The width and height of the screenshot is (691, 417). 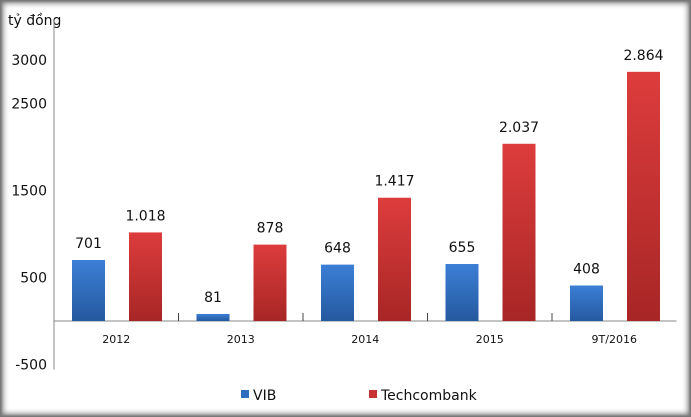 What do you see at coordinates (29, 61) in the screenshot?
I see `y-tick-label: 3000` at bounding box center [29, 61].